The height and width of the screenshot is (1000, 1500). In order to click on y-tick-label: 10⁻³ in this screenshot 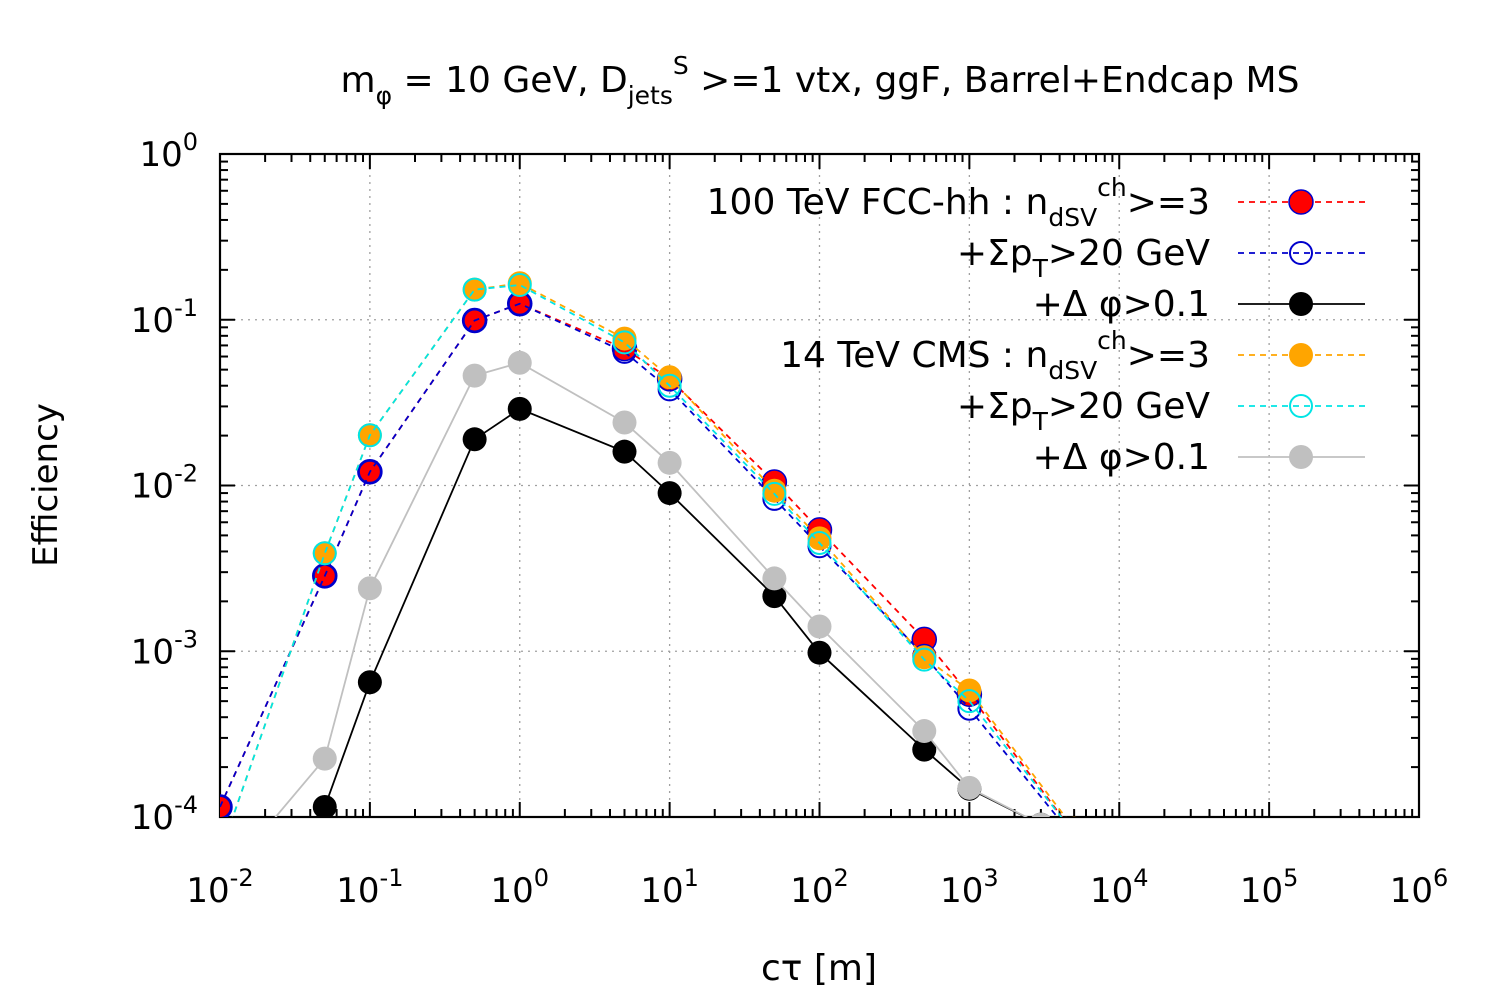, I will do `click(164, 648)`.